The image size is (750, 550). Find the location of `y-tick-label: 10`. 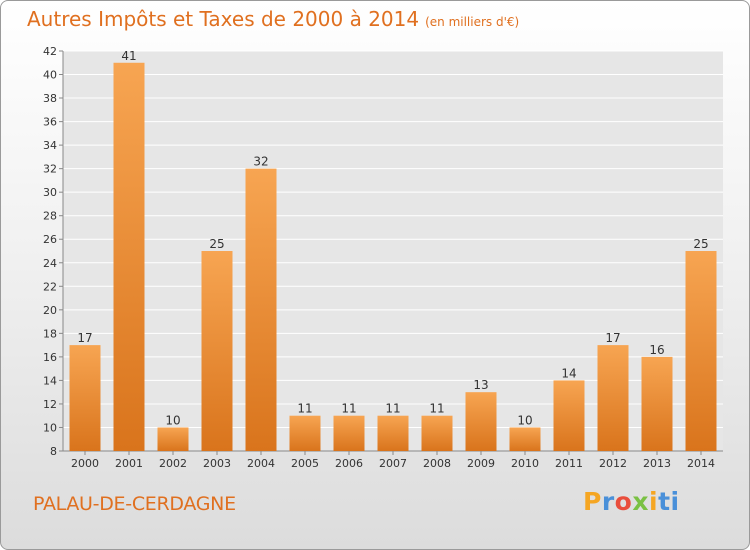

y-tick-label: 10 is located at coordinates (50, 427).